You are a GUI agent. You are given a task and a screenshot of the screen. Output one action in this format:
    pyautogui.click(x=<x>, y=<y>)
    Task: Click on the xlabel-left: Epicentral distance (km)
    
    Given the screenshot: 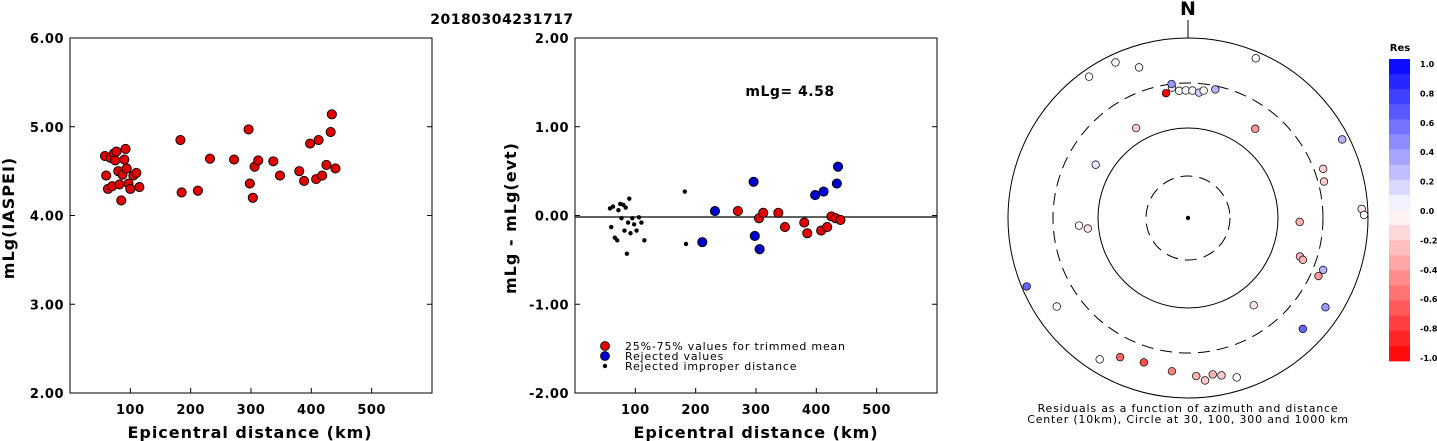 What is the action you would take?
    pyautogui.click(x=249, y=432)
    